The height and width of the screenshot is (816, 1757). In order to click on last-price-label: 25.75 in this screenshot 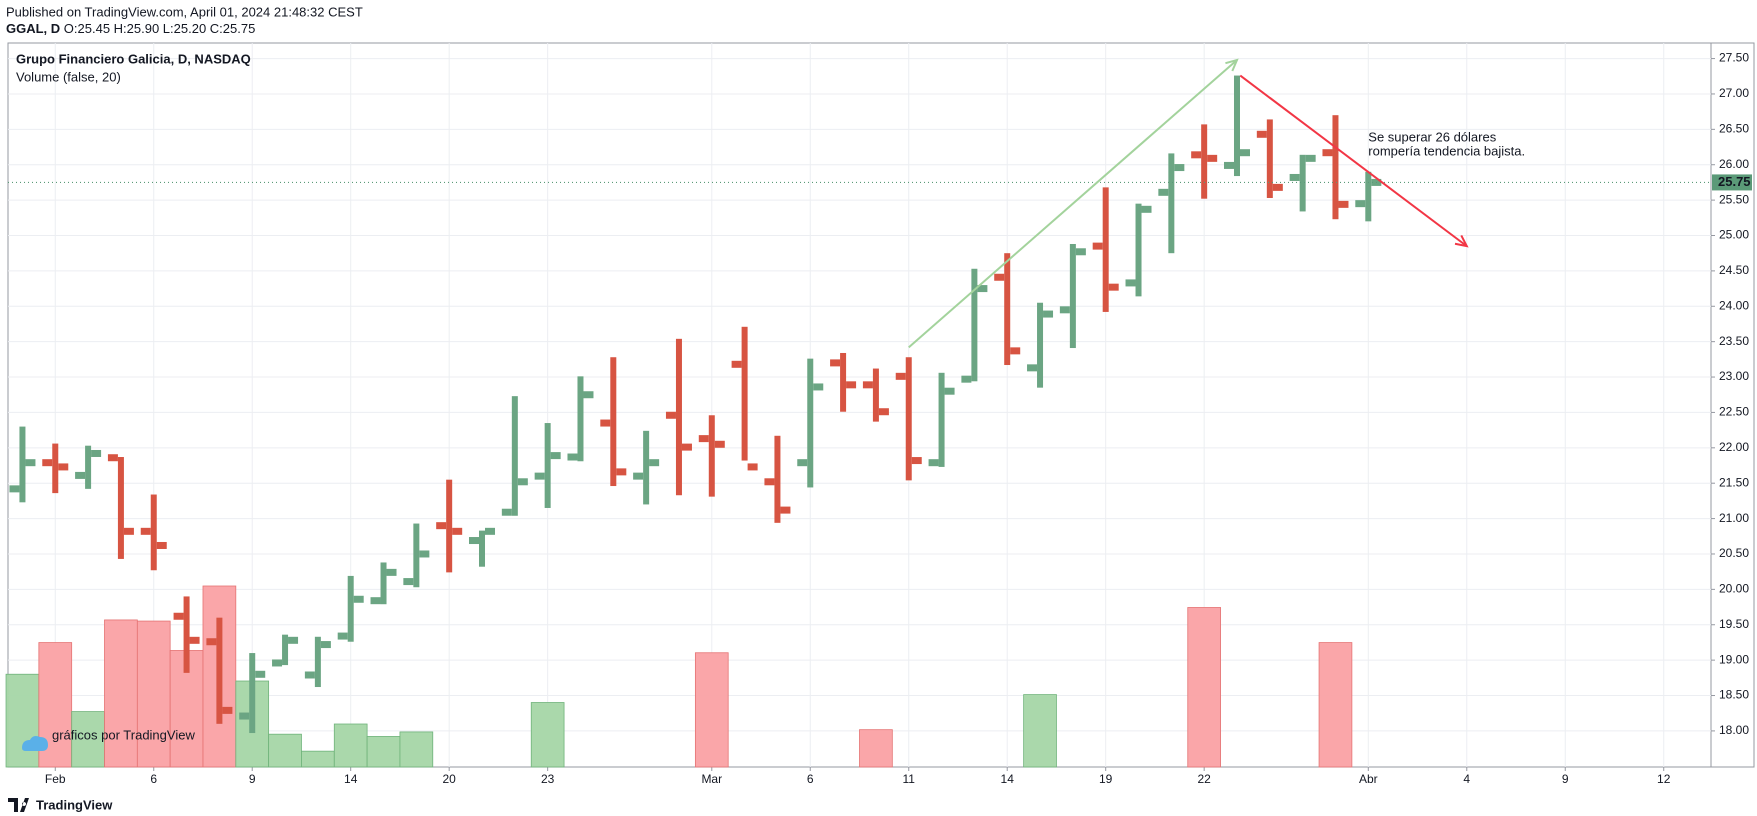, I will do `click(1734, 181)`.